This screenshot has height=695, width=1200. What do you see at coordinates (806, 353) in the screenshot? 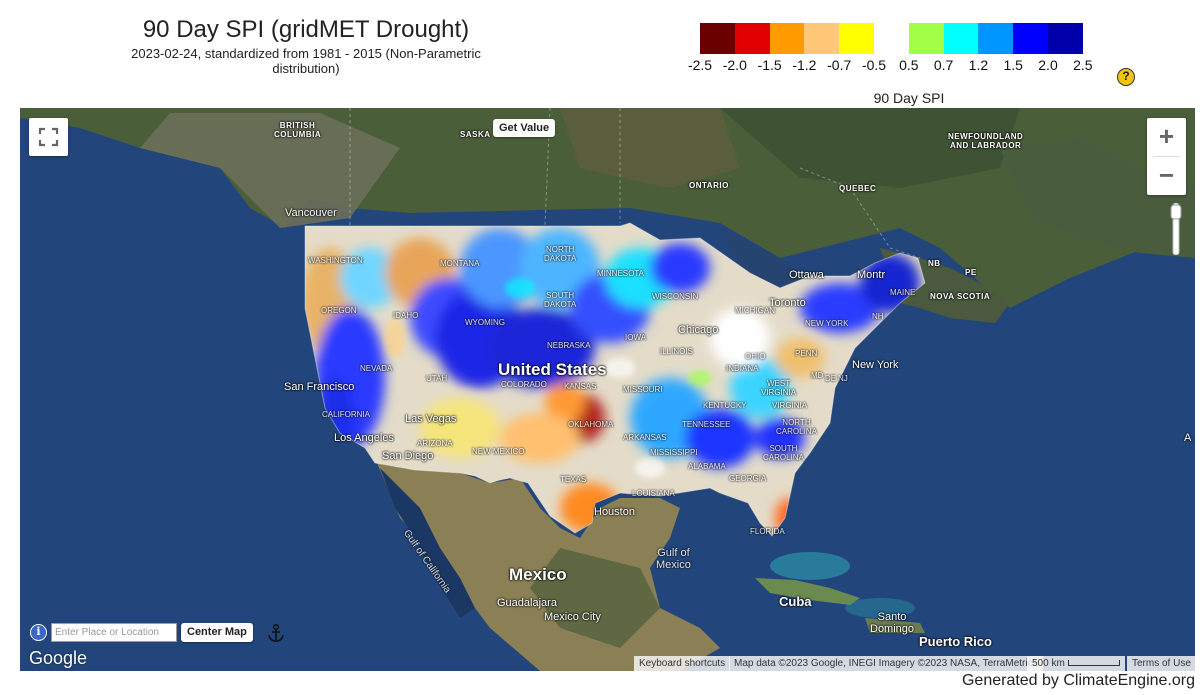
I see `state-label-penn: PENN` at bounding box center [806, 353].